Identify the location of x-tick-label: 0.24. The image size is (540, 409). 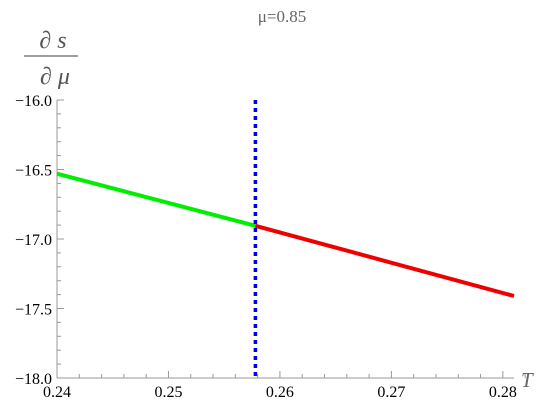
(57, 392).